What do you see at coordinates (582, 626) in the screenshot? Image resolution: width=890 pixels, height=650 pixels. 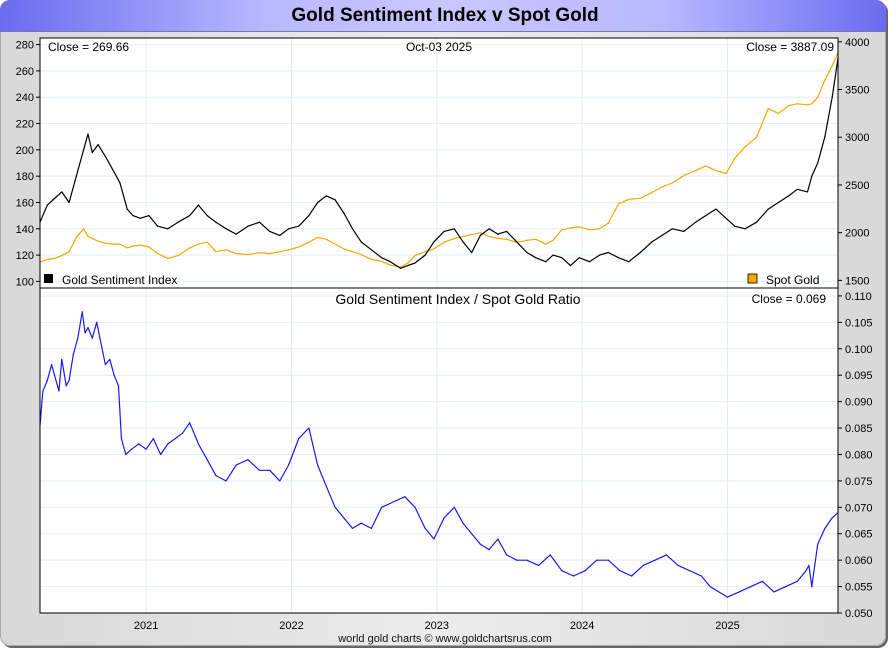 I see `x-axis-tick-label: 2024` at bounding box center [582, 626].